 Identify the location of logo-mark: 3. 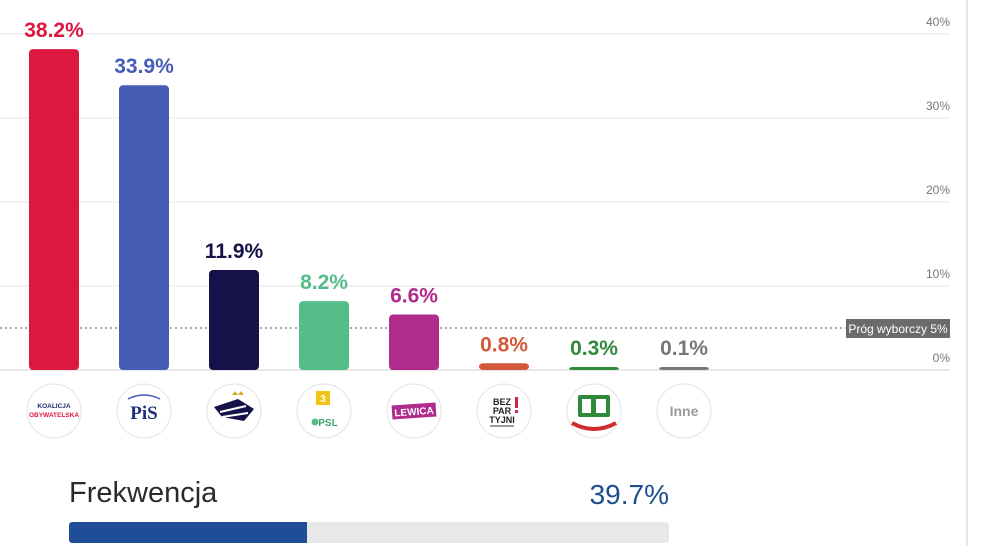
(323, 399).